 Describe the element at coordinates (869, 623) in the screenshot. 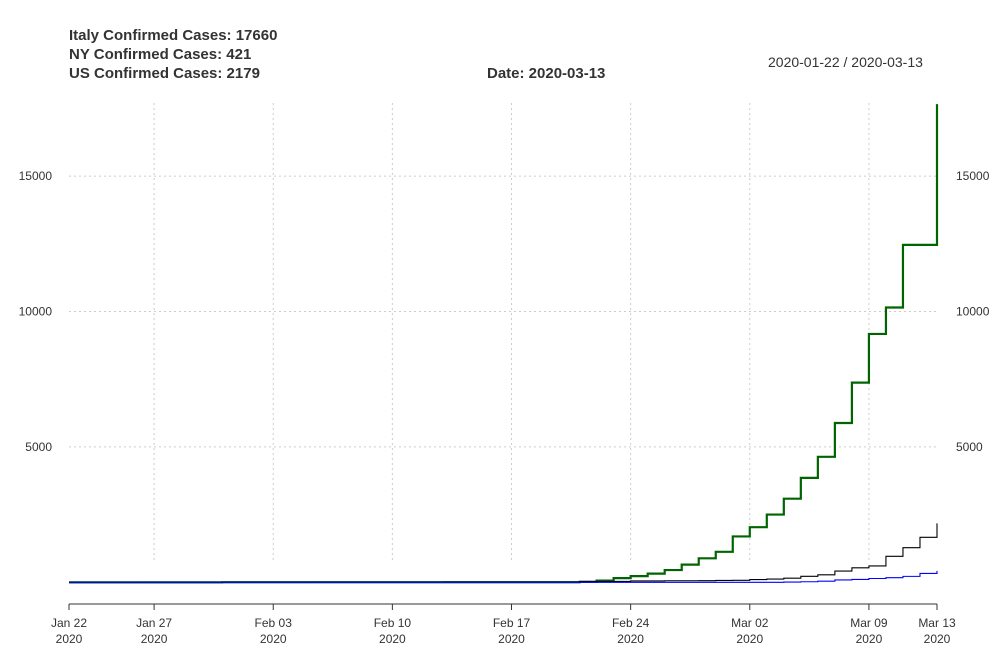

I see `x-tick-label: Mar 09` at that location.